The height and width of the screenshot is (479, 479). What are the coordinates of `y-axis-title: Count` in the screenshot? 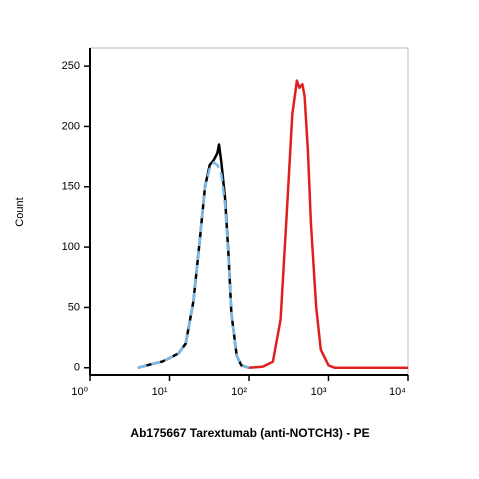 It's located at (20, 211).